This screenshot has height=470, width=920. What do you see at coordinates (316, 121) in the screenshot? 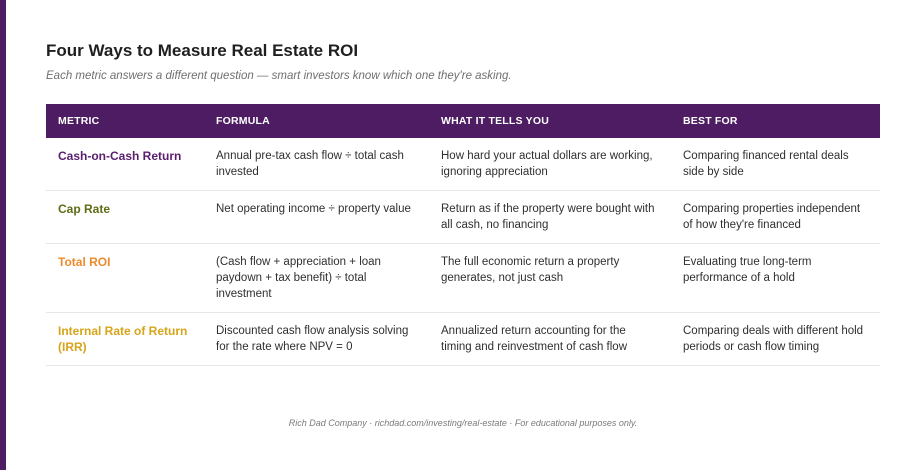
I see `column-header-formula: FORMULA` at bounding box center [316, 121].